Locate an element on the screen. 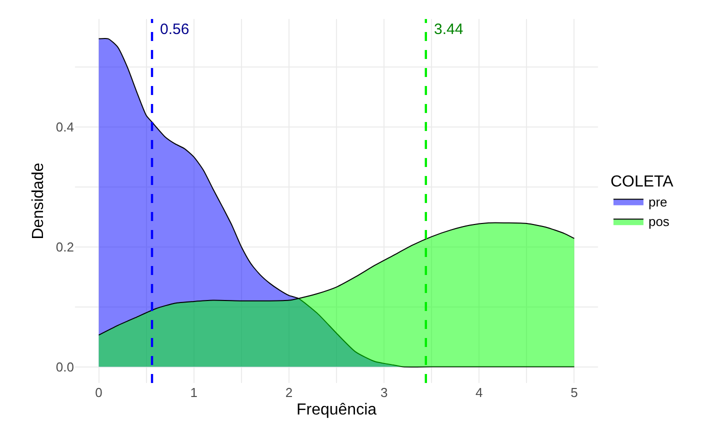 The width and height of the screenshot is (701, 441). x-tick-label: 2 is located at coordinates (289, 392).